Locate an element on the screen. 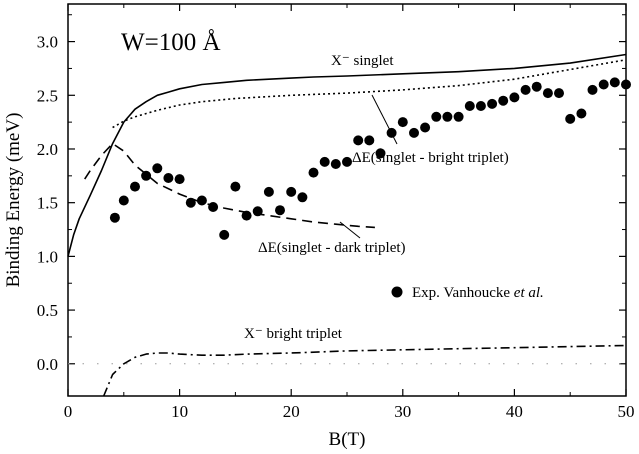 The width and height of the screenshot is (639, 454). x-tick-label: 50 is located at coordinates (626, 411).